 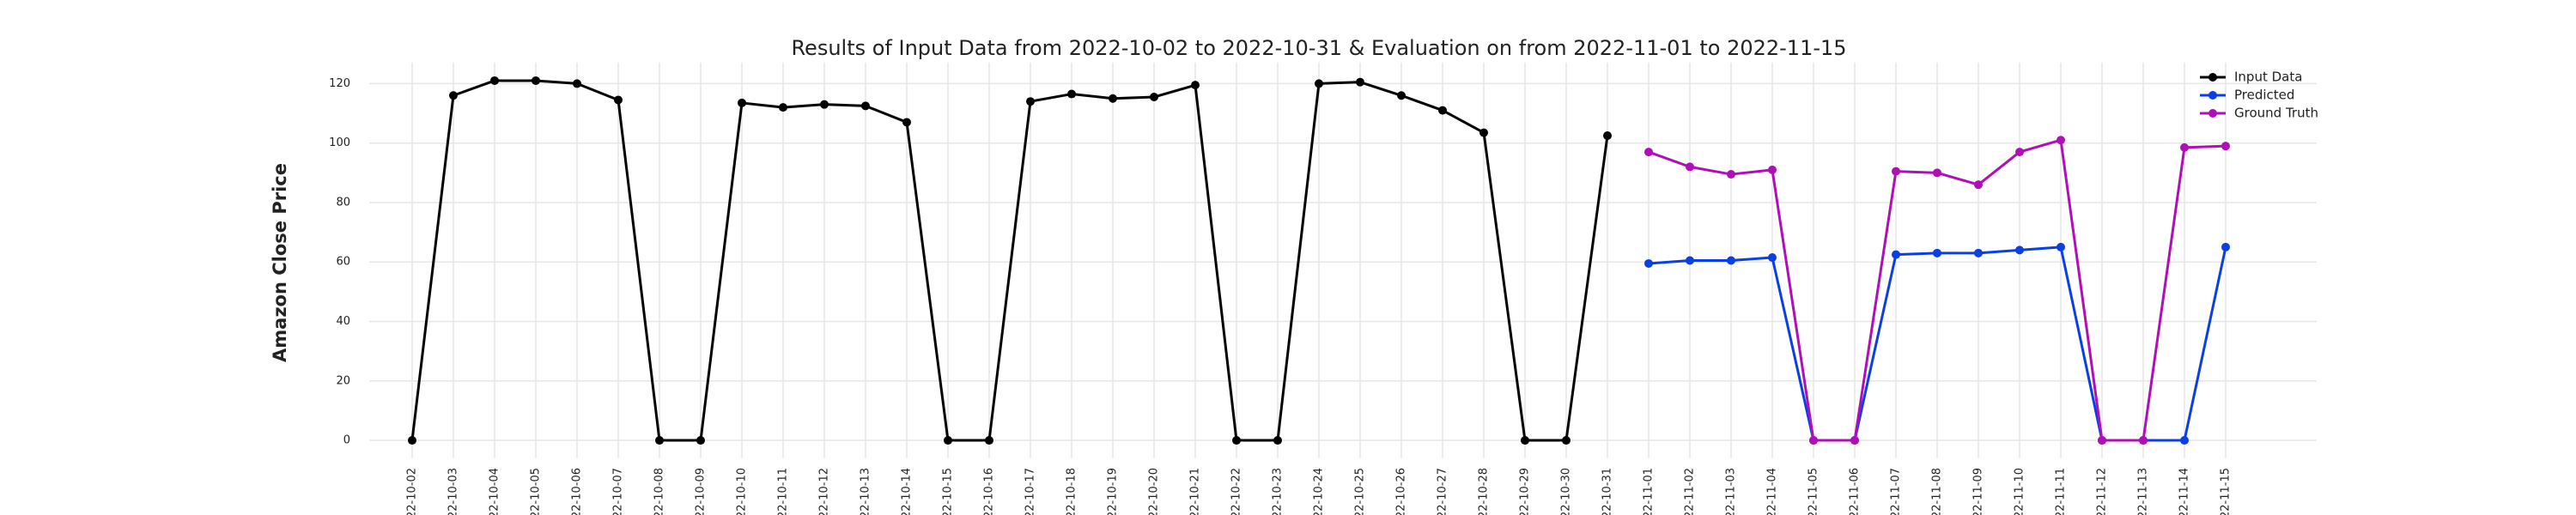 I want to click on y-tick-label: 60, so click(x=343, y=262).